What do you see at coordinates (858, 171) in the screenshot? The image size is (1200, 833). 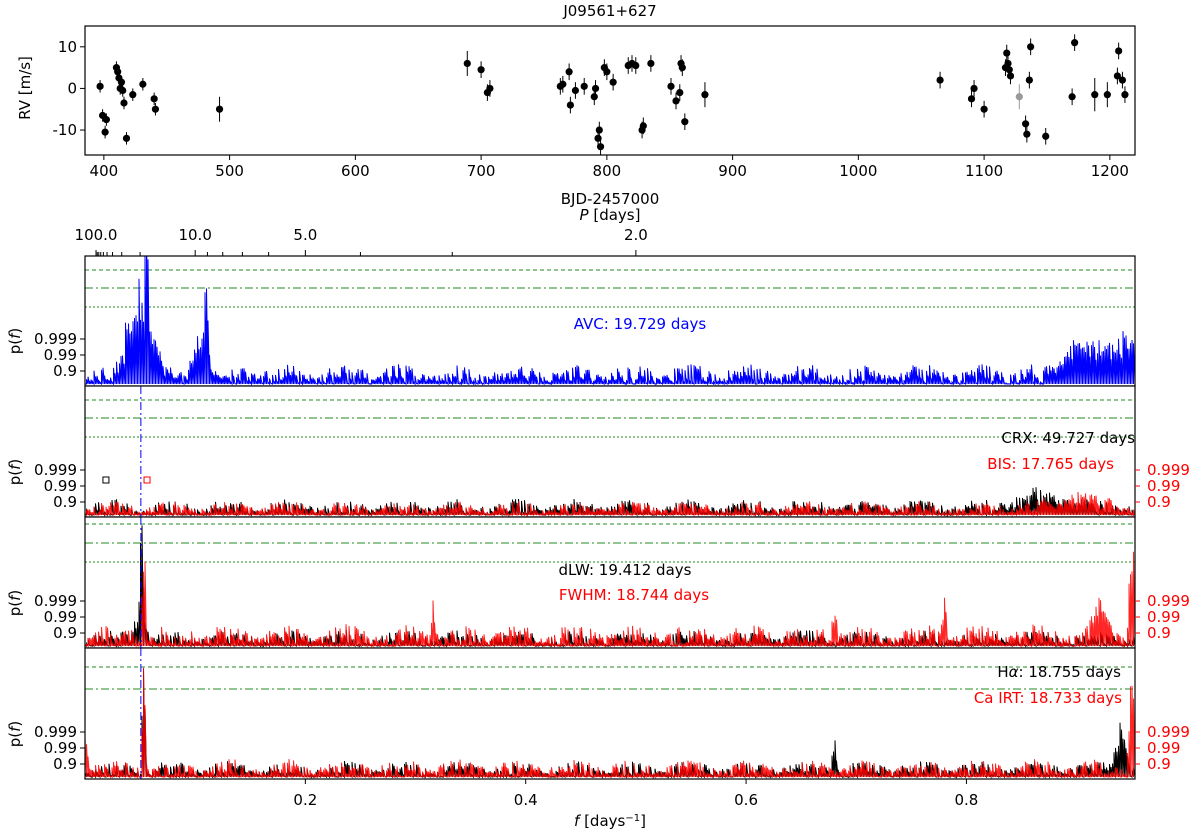 I see `rv-x-tick-label: 1000` at bounding box center [858, 171].